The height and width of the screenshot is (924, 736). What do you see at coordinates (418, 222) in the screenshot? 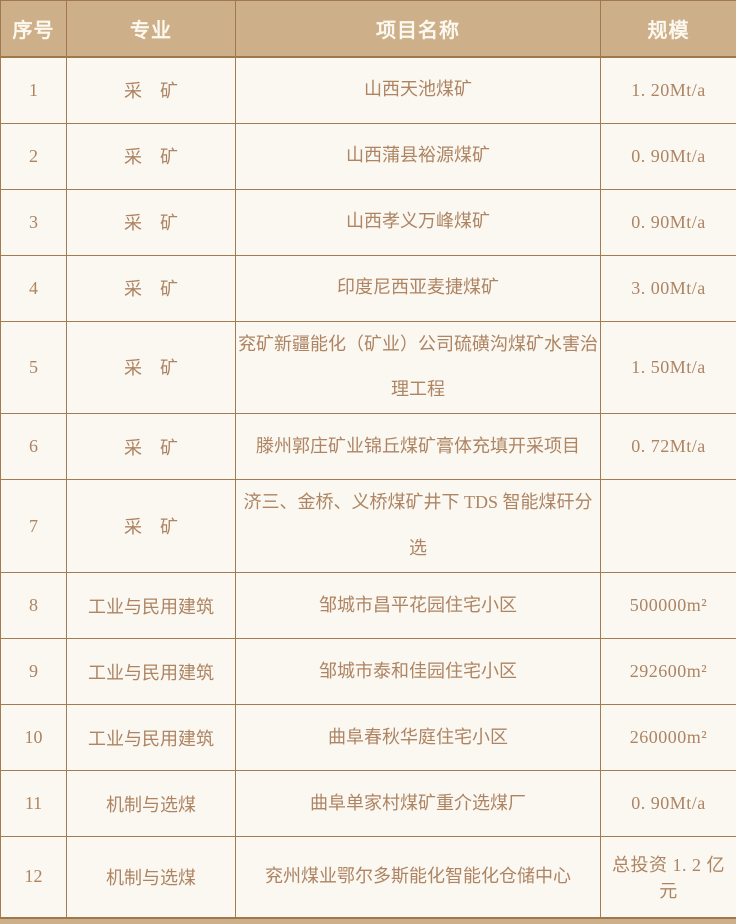
I see `row-project: 山西孝义万峰煤矿` at bounding box center [418, 222].